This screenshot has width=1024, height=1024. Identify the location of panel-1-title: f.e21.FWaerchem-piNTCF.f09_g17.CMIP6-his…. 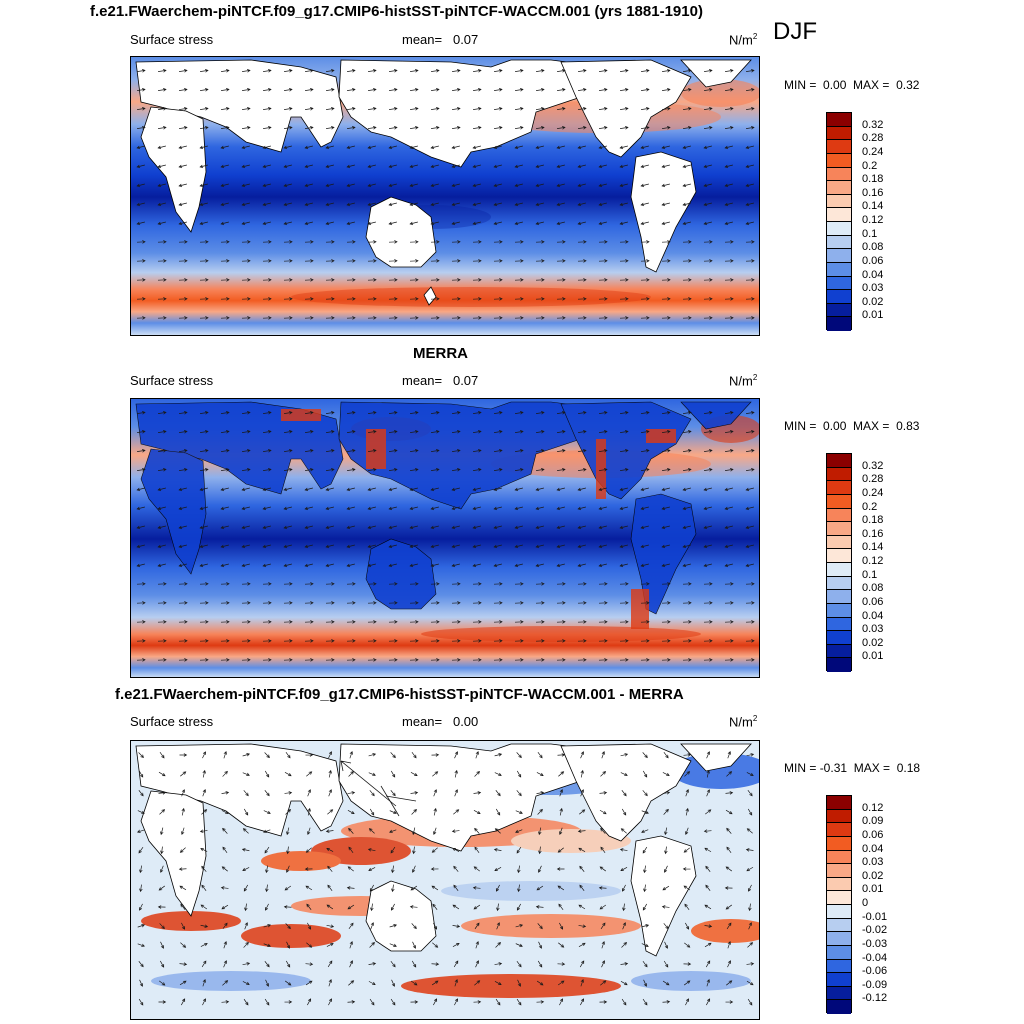
(396, 11).